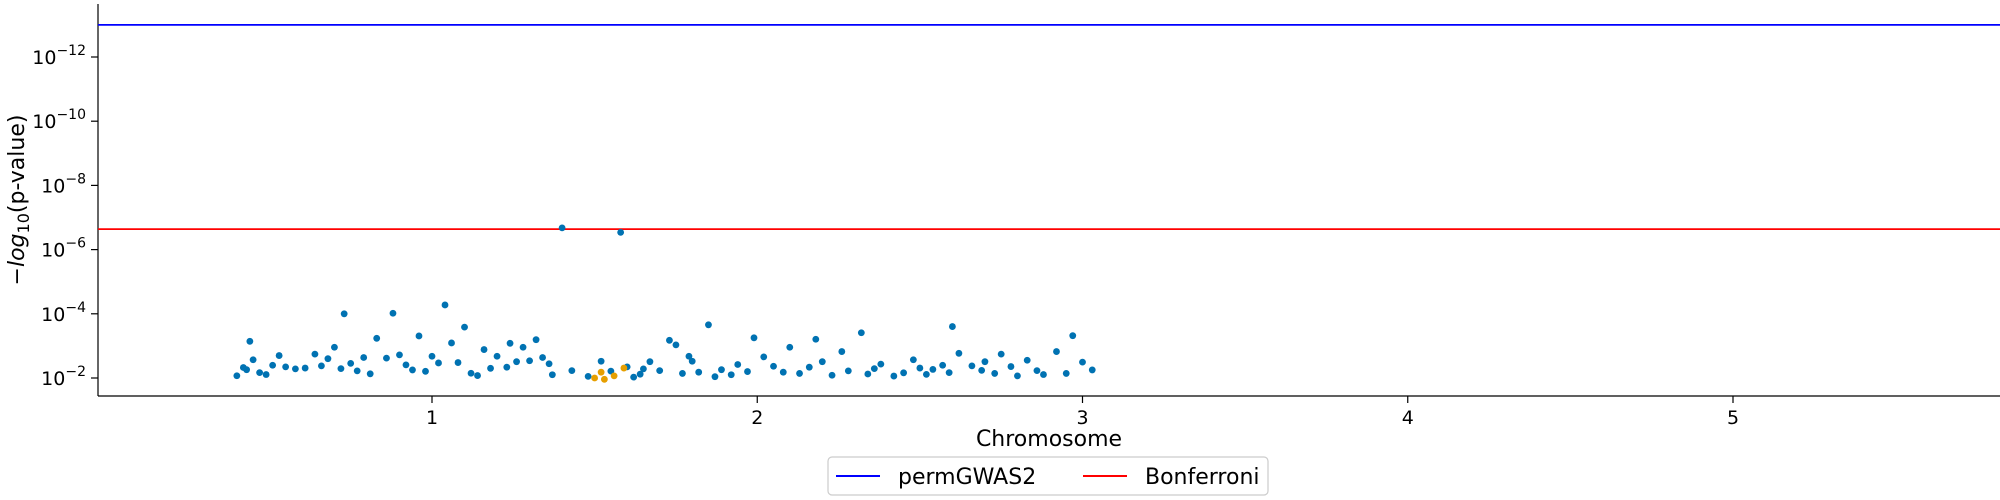 Image resolution: width=2000 pixels, height=500 pixels. Describe the element at coordinates (17, 164) in the screenshot. I see `y-axis-label-suffix: (p-value)` at that location.